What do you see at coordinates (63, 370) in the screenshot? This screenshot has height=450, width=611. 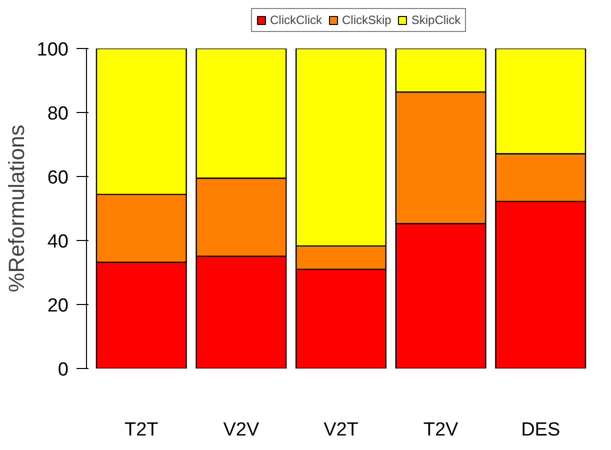 I see `y-tick-label: 0` at bounding box center [63, 370].